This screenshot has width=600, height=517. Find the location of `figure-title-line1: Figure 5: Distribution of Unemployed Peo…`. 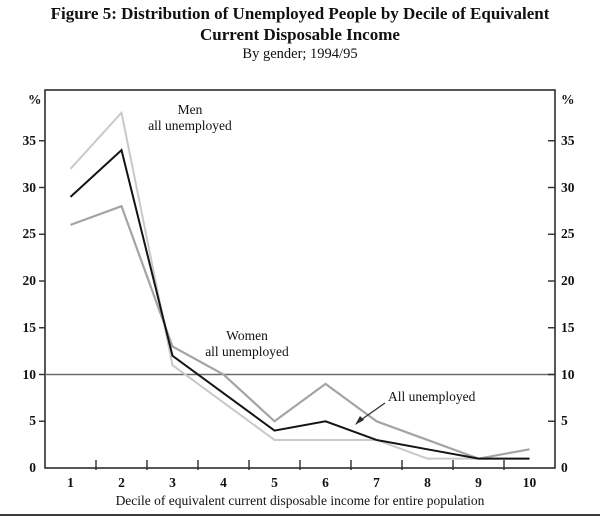

figure-title-line1: Figure 5: Distribution of Unemployed Peo… is located at coordinates (300, 13).